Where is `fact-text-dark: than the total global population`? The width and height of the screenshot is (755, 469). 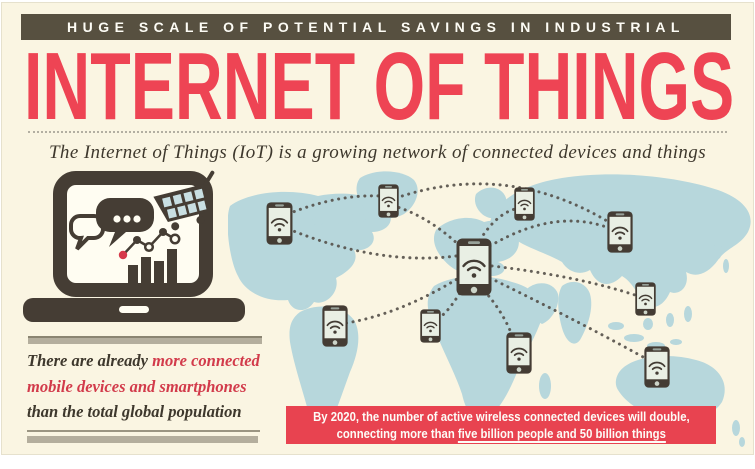
fact-text-dark: than the total global population is located at coordinates (134, 411).